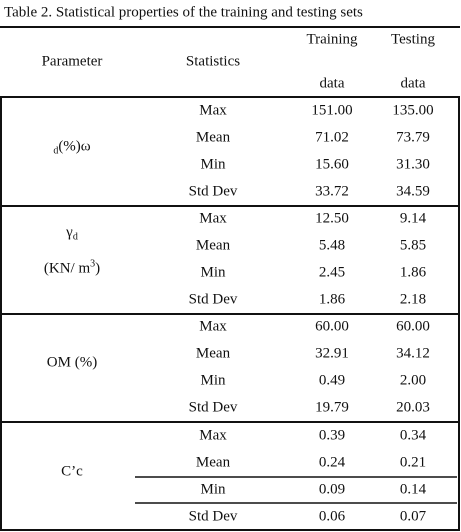 This screenshot has width=461, height=532. What do you see at coordinates (412, 110) in the screenshot?
I see `value-cell: 135.00` at bounding box center [412, 110].